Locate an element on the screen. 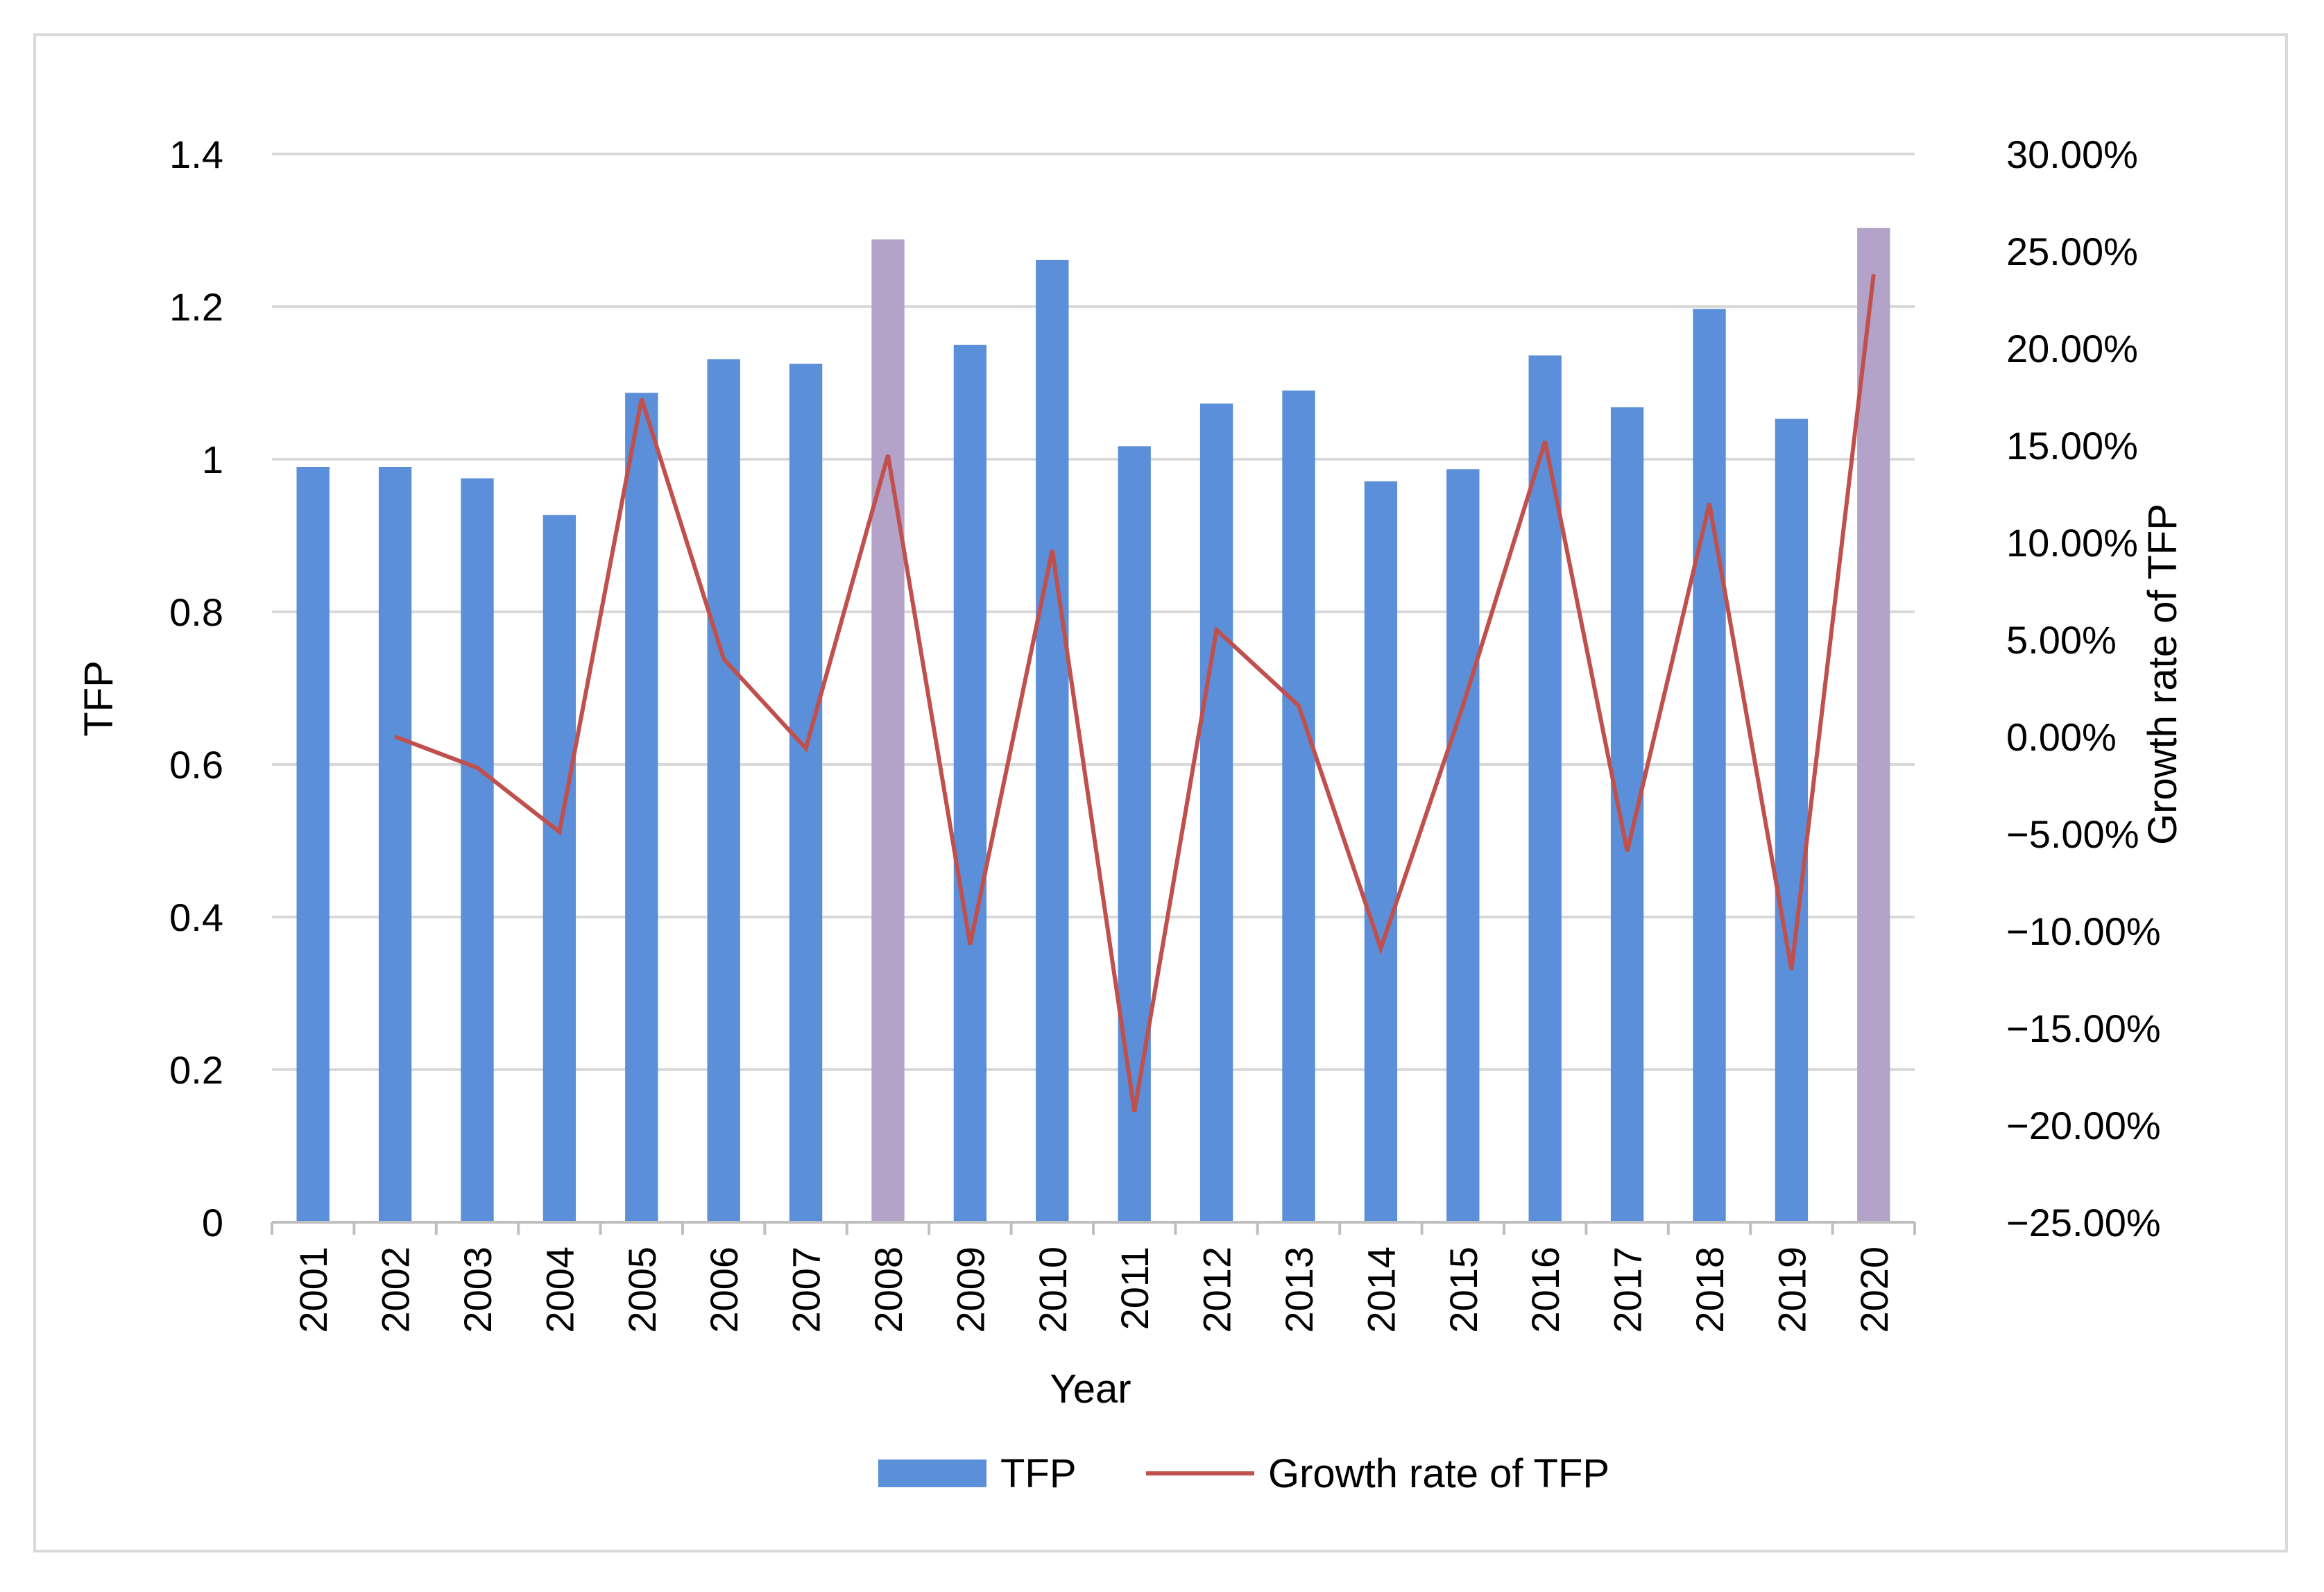 Image resolution: width=2324 pixels, height=1592 pixels. tfp-bar-2003 is located at coordinates (477, 850).